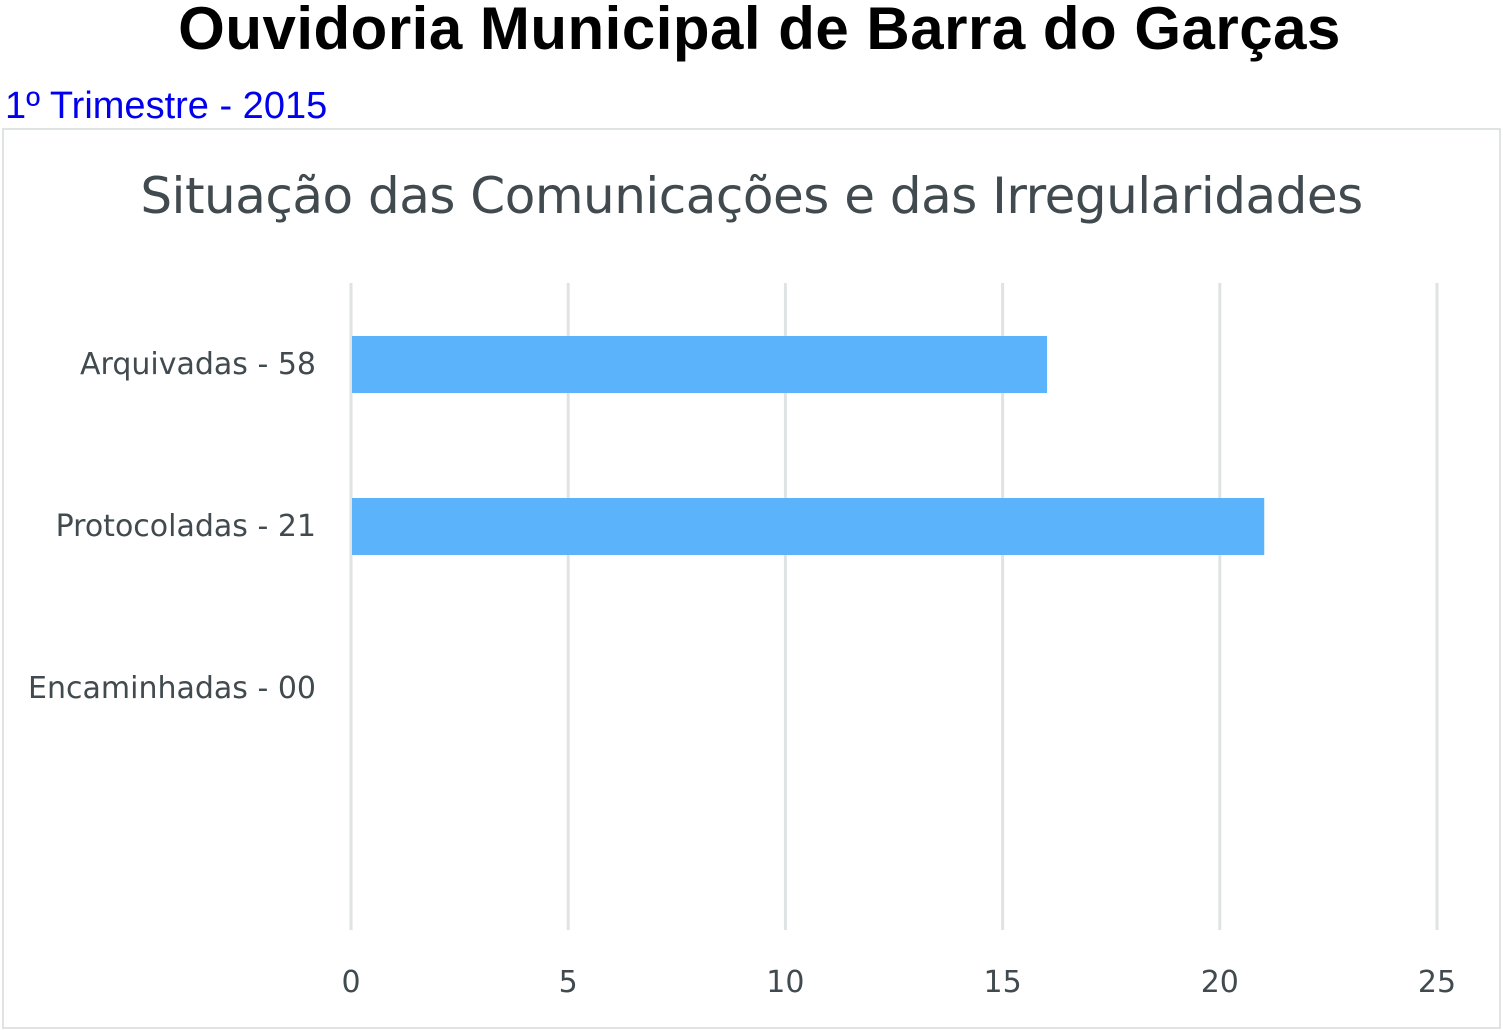 The height and width of the screenshot is (1030, 1503). Describe the element at coordinates (1003, 982) in the screenshot. I see `x-tick-label: 15` at that location.